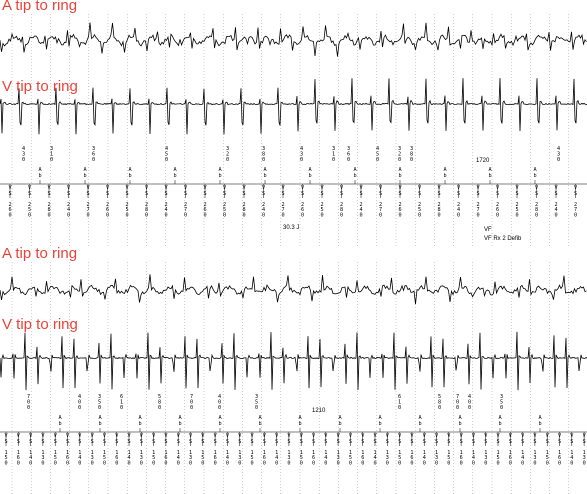  Describe the element at coordinates (333, 154) in the screenshot. I see `undefined-aa-interval-digit: 1` at that location.